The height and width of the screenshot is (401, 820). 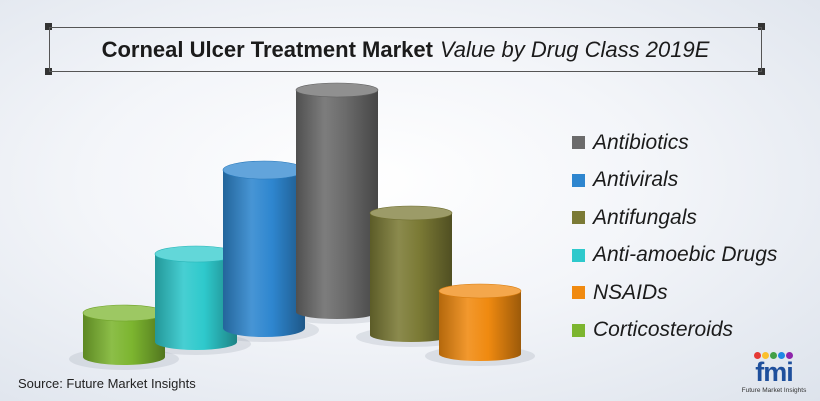 What do you see at coordinates (411, 213) in the screenshot?
I see `bar-top-antifungals` at bounding box center [411, 213].